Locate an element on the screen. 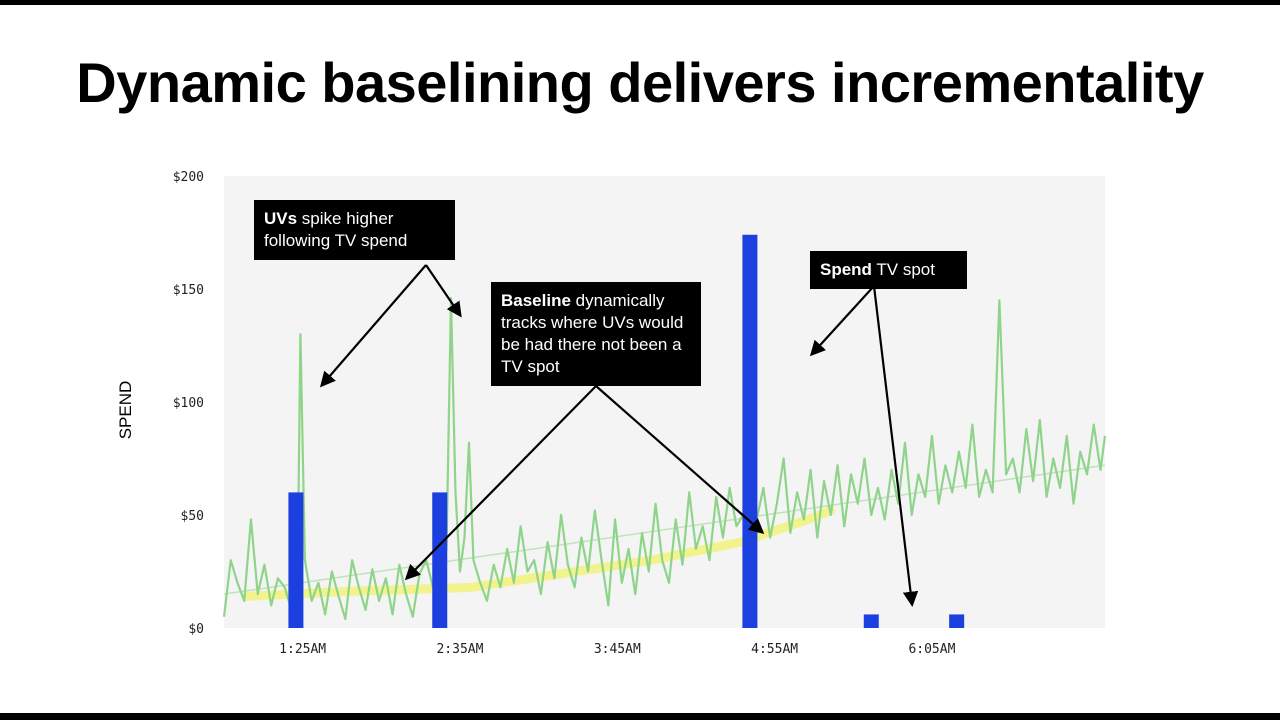 The image size is (1280, 720). callout-spend-text: TV spot is located at coordinates (903, 269).